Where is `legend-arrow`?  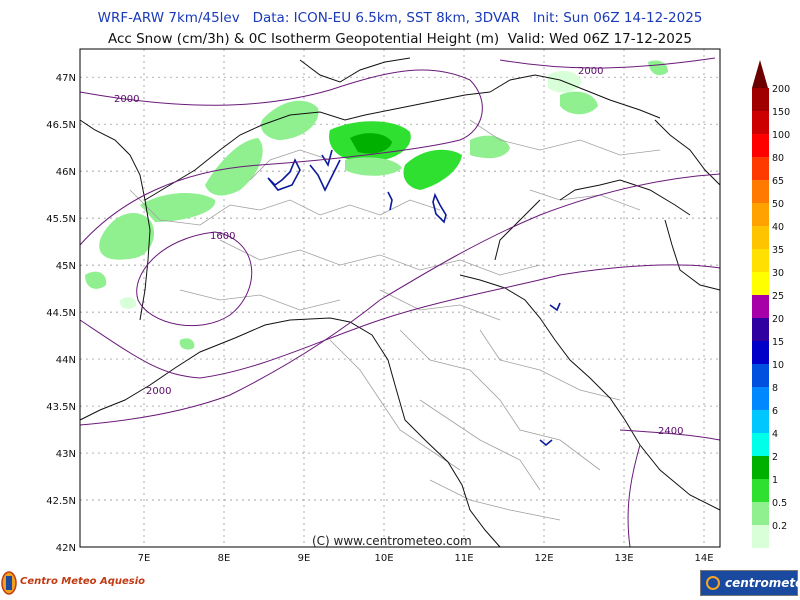
legend-arrow is located at coordinates (760, 74).